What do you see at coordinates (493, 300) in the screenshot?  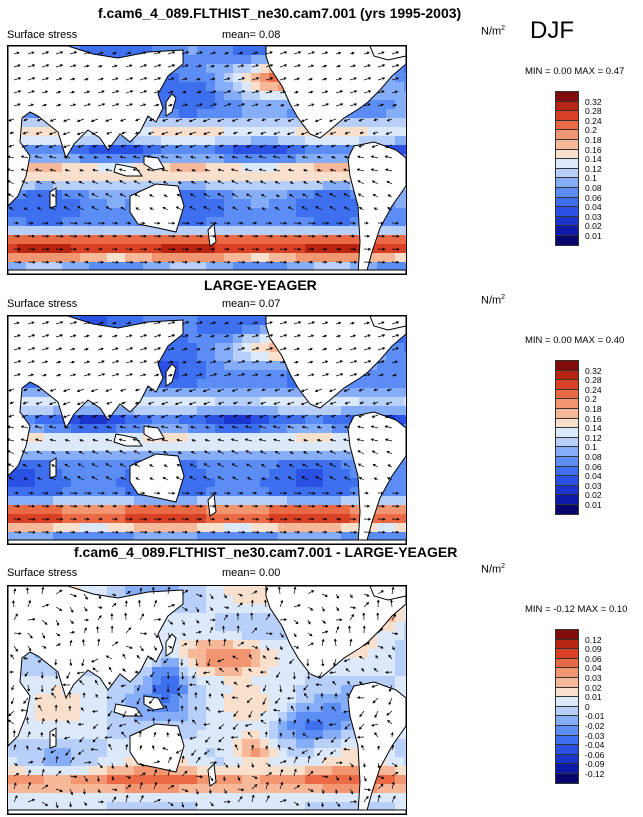 I see `panel2-units: N/m2` at bounding box center [493, 300].